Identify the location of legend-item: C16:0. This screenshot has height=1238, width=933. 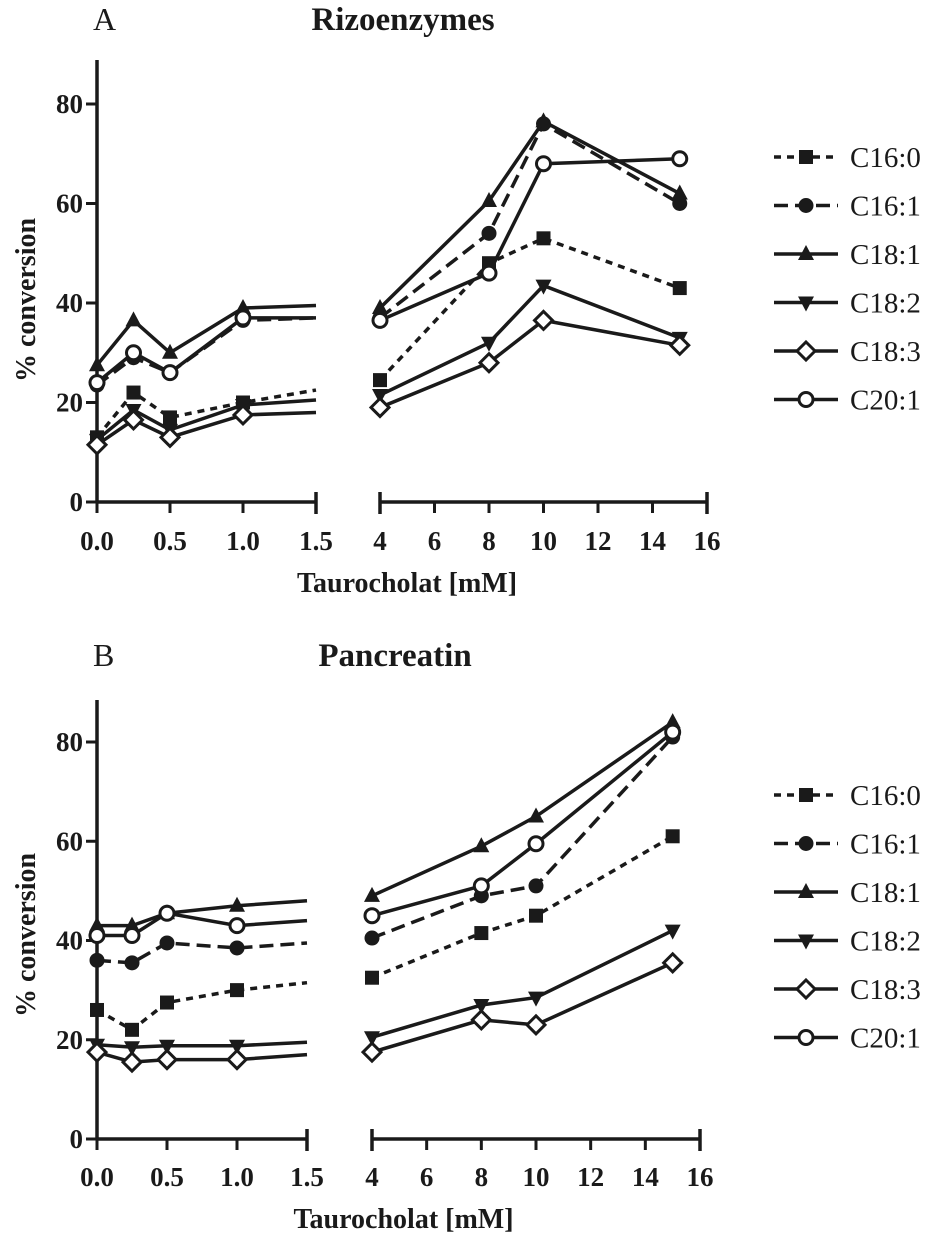
(847, 796).